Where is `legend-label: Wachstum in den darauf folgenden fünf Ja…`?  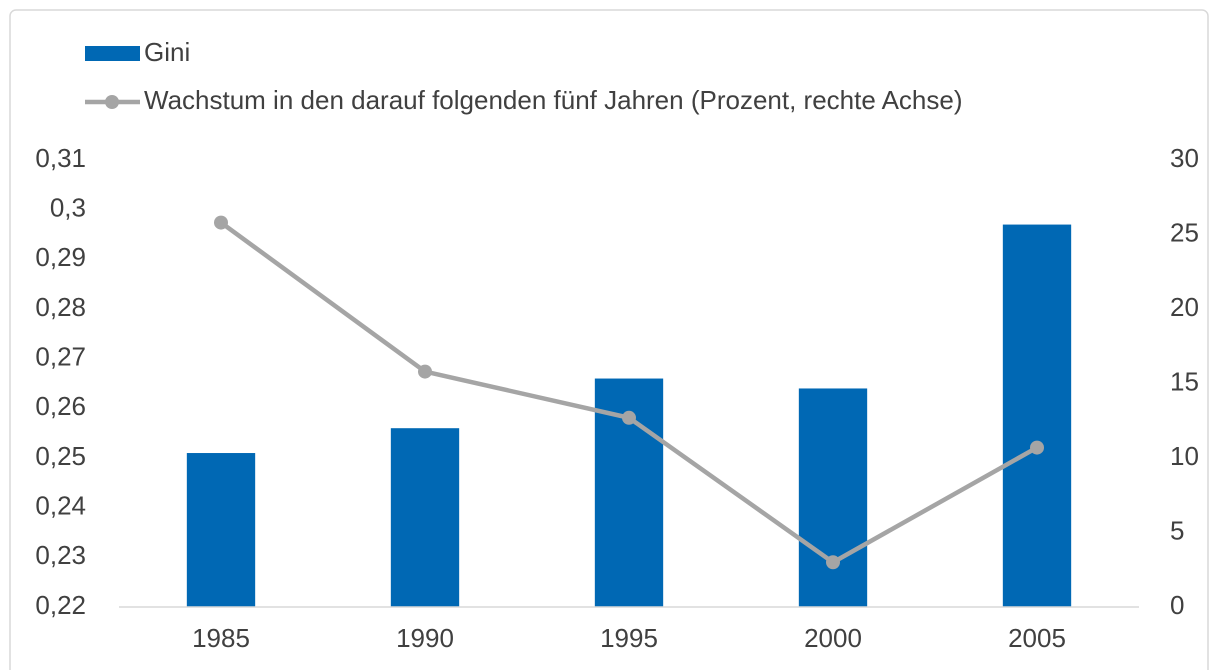
legend-label: Wachstum in den darauf folgenden fünf Ja… is located at coordinates (553, 100).